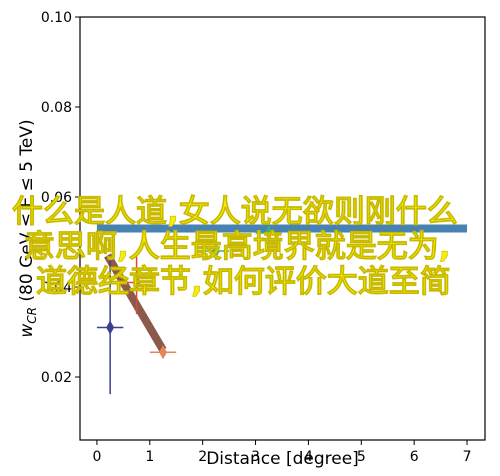 The image size is (500, 476). What do you see at coordinates (96, 457) in the screenshot?
I see `x-tick-label: 0` at bounding box center [96, 457].